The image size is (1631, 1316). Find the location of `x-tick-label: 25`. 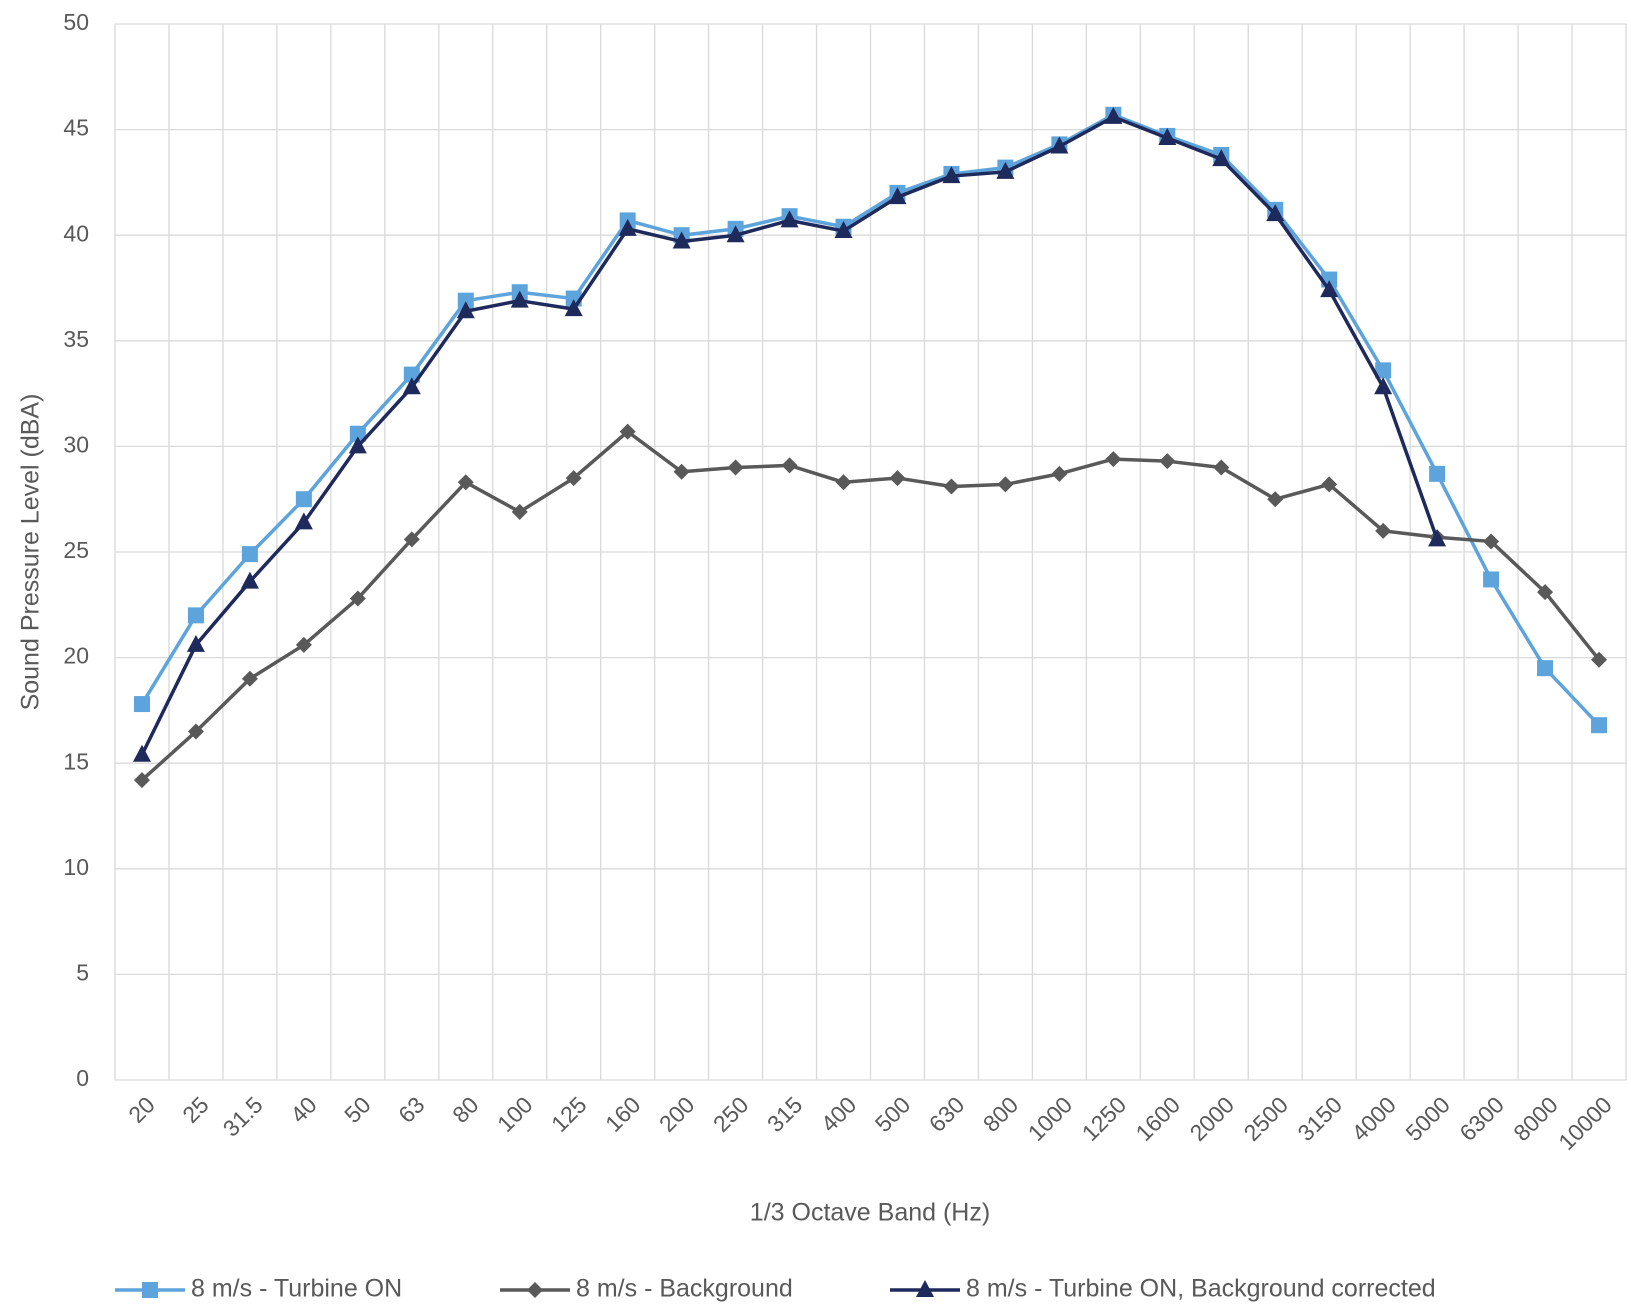

x-tick-label: 25 is located at coordinates (195, 1109).